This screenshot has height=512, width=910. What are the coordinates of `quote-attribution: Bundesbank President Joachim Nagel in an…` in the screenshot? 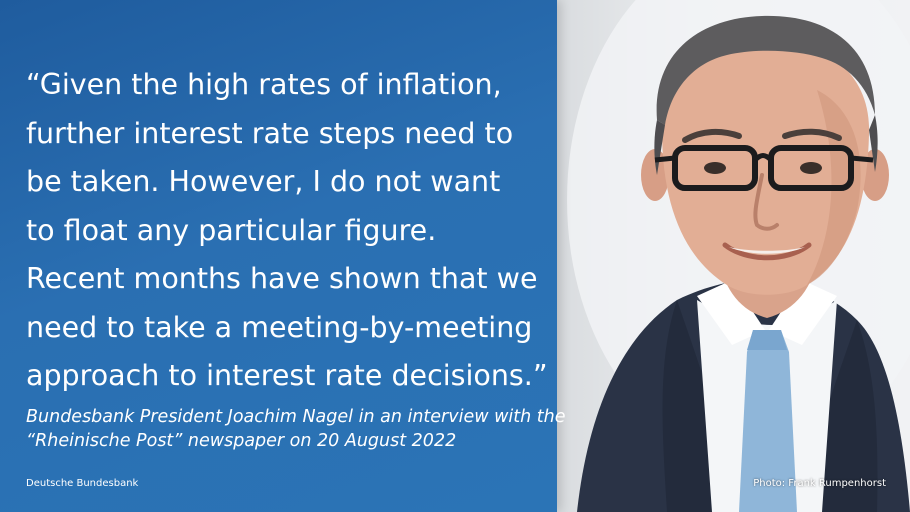 It's located at (296, 429).